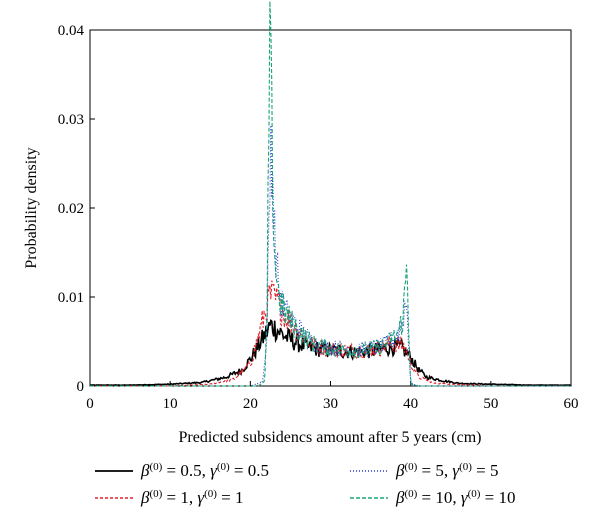 This screenshot has height=532, width=600. I want to click on y-tick-label: 0, so click(81, 387).